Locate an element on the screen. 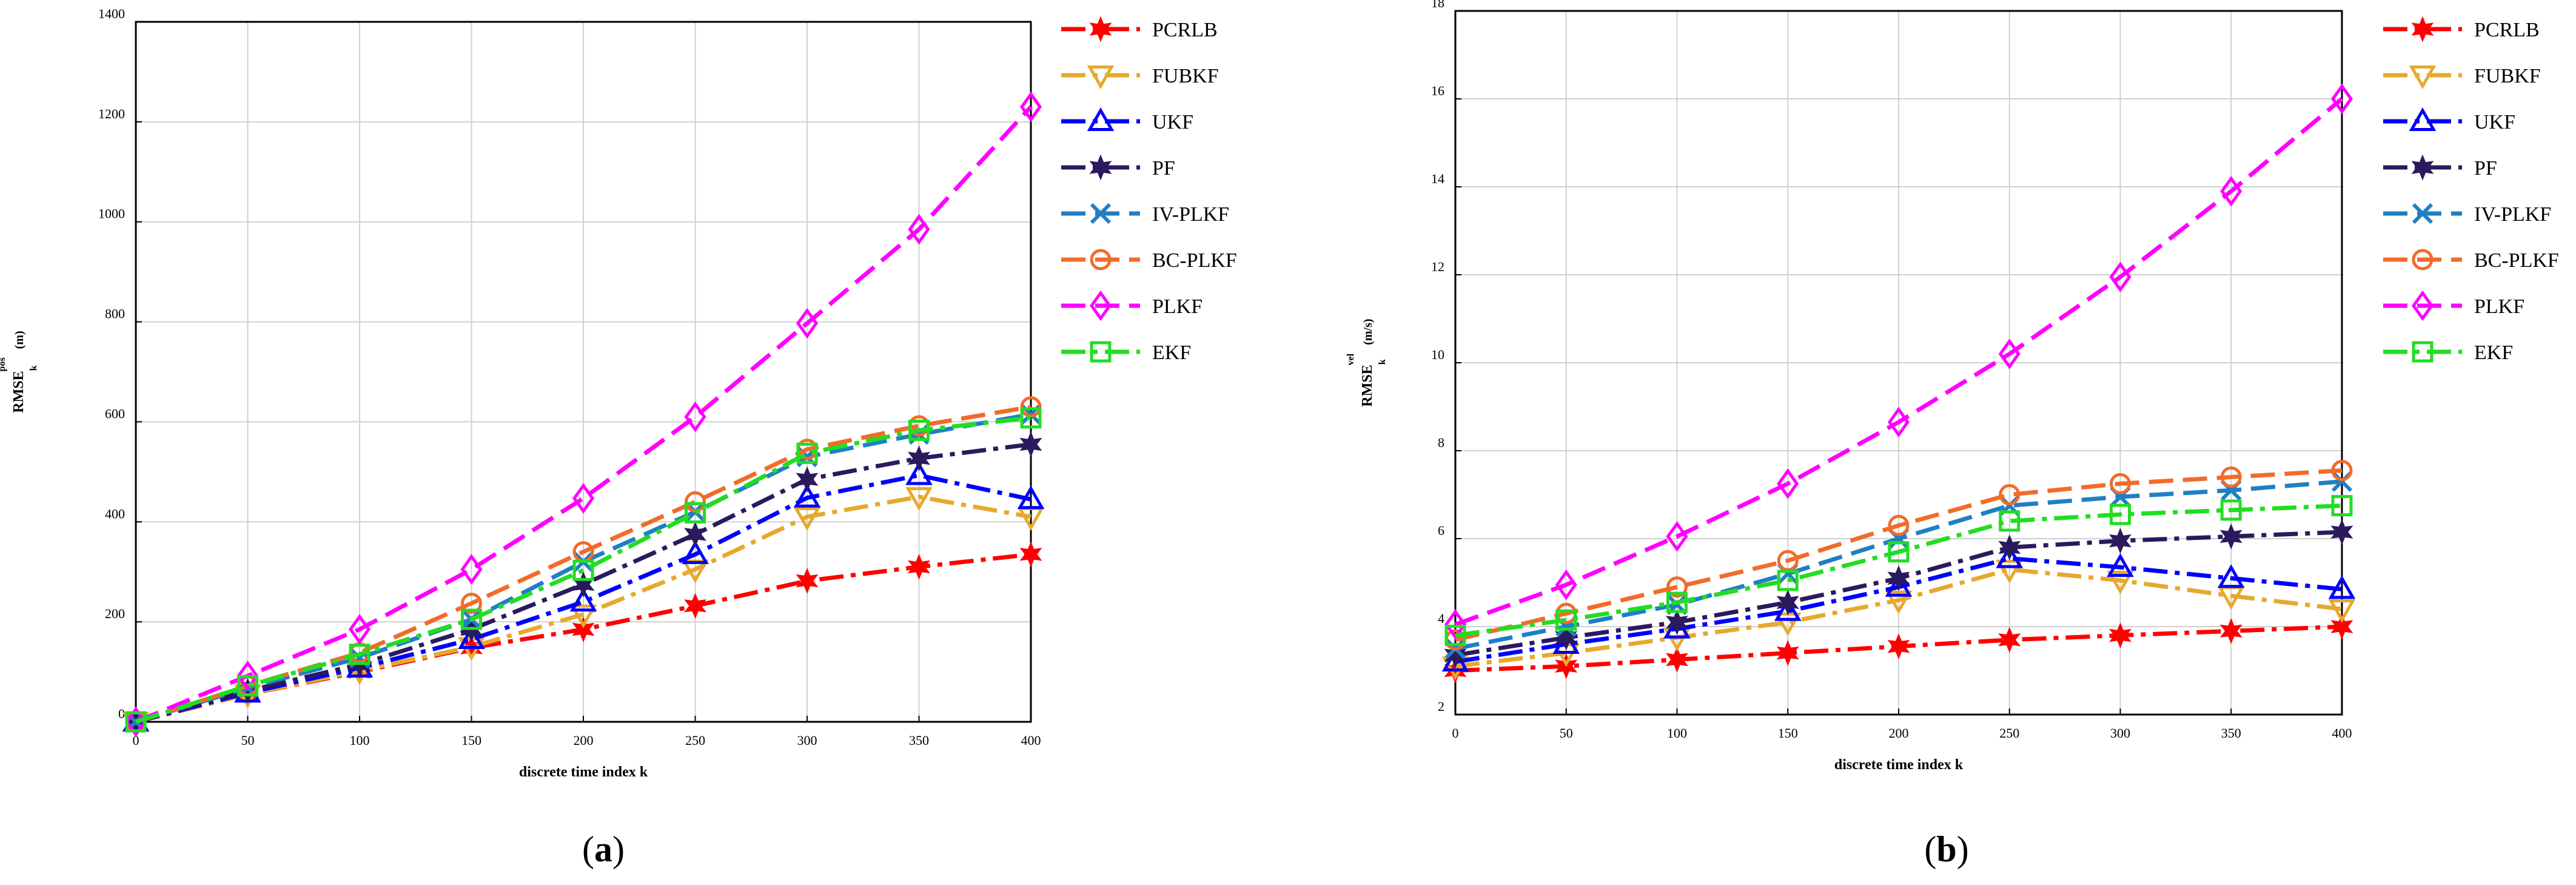  x-axis-label: discrete time index k is located at coordinates (583, 772).